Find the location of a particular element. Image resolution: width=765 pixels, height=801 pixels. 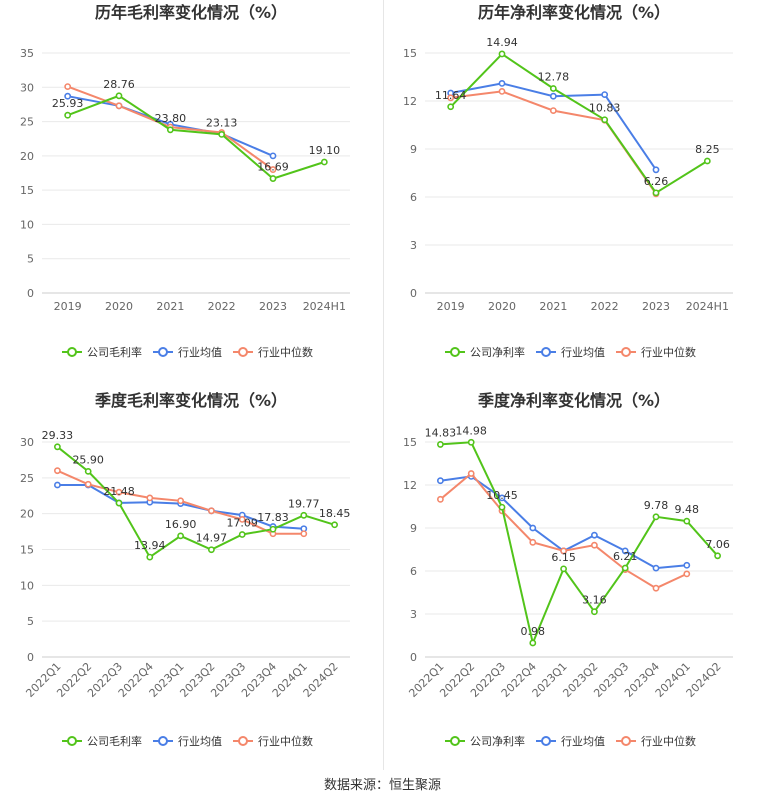

x-tick-label: 2023 is located at coordinates (273, 306).